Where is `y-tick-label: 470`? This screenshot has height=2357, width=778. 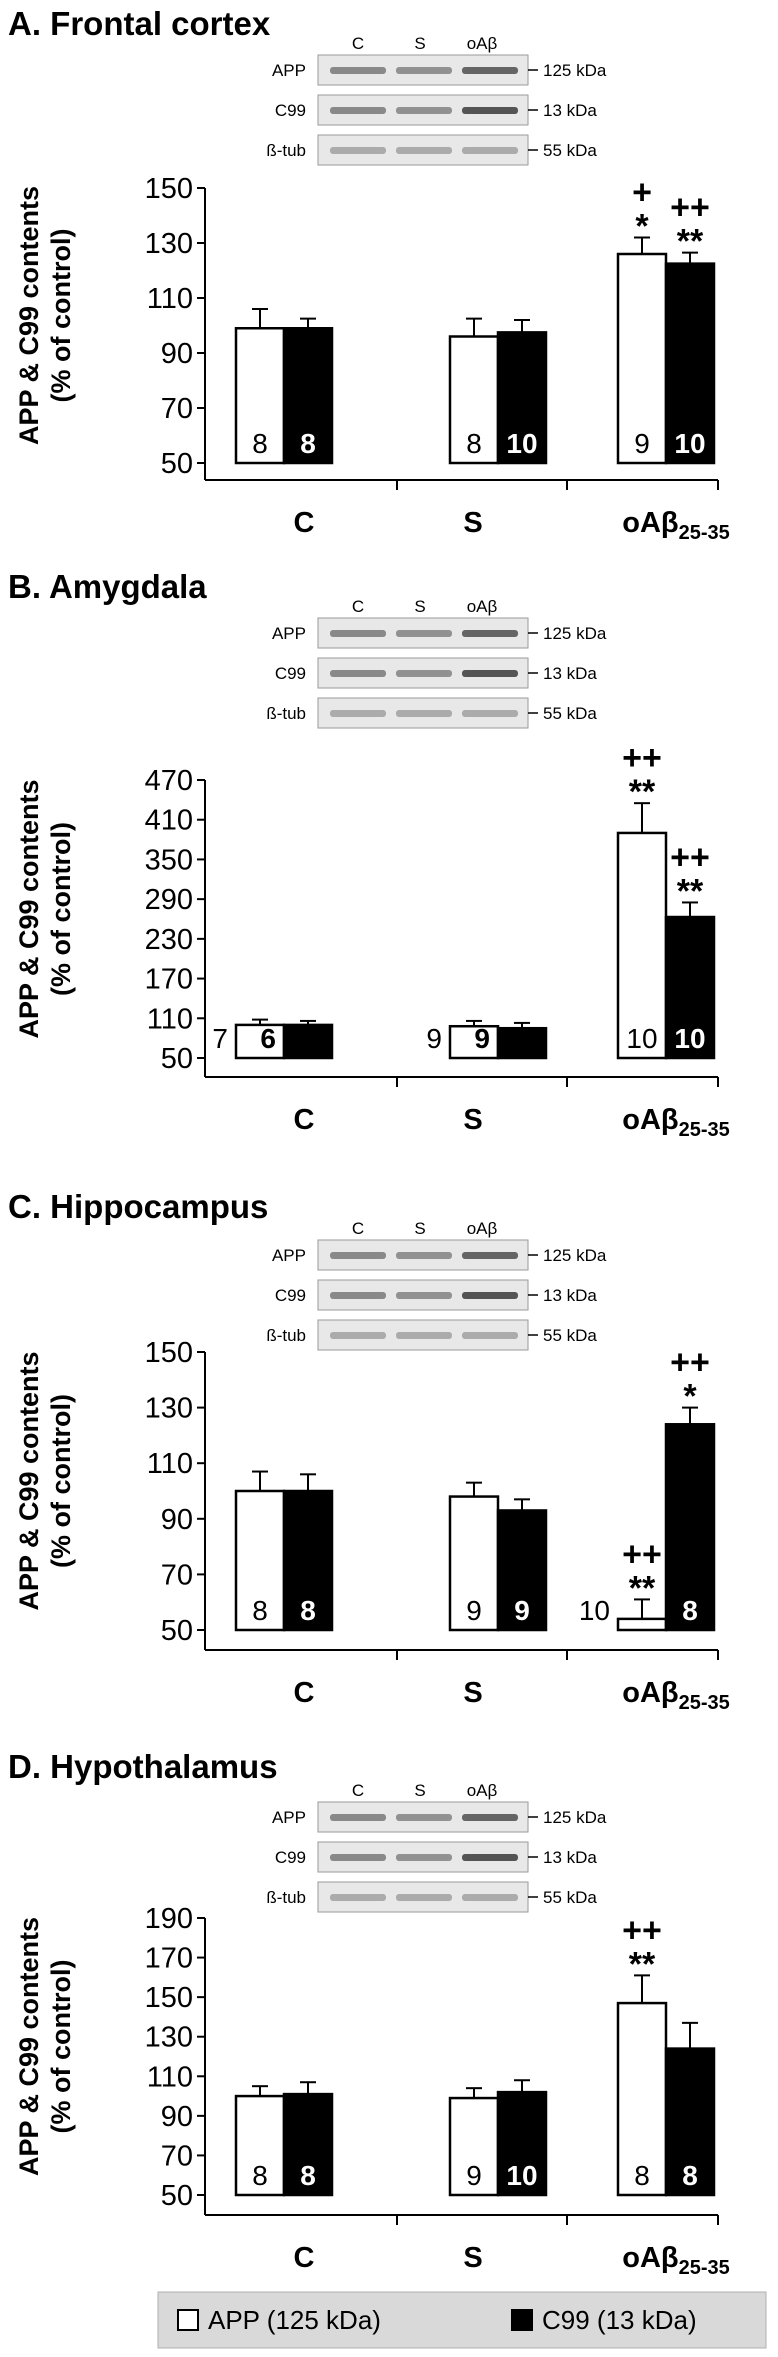 y-tick-label: 470 is located at coordinates (169, 781).